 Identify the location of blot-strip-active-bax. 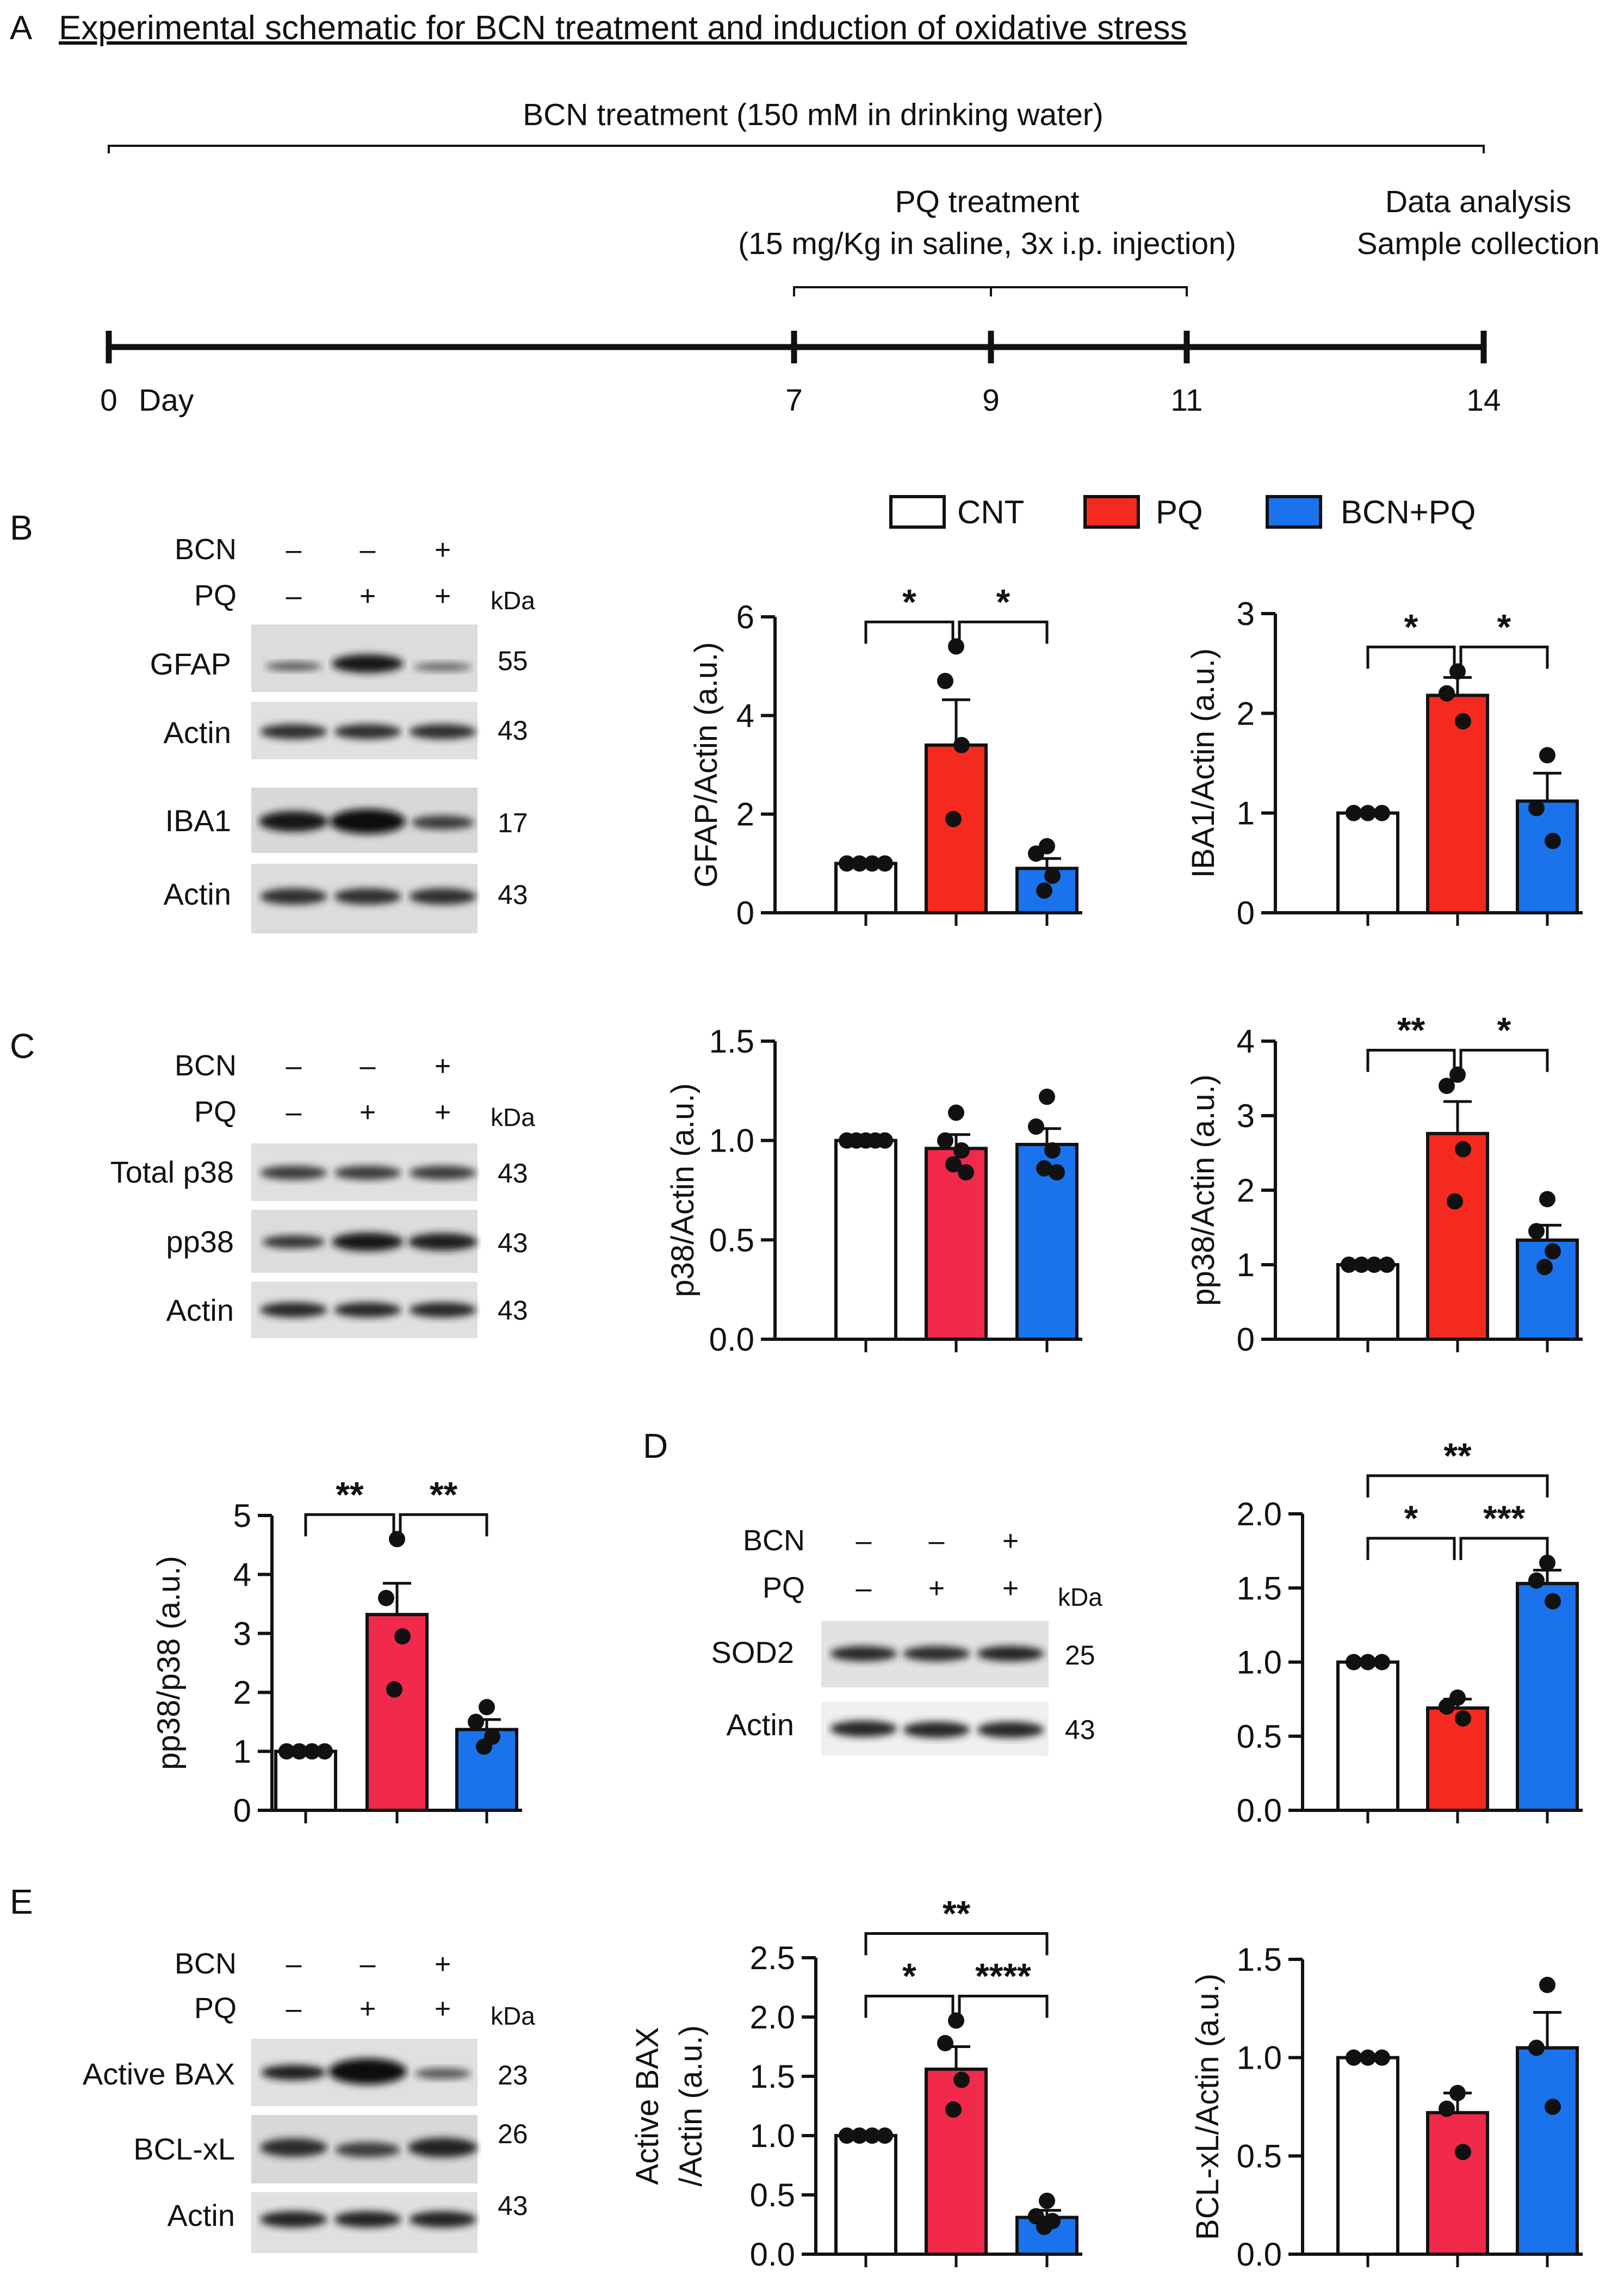
(364, 2072).